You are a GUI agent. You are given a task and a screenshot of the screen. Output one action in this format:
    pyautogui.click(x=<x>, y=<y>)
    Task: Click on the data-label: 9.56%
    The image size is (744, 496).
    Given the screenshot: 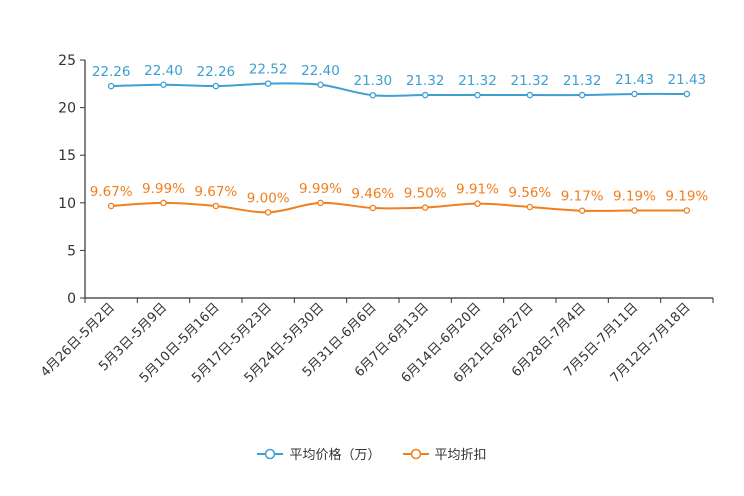 What is the action you would take?
    pyautogui.click(x=529, y=193)
    